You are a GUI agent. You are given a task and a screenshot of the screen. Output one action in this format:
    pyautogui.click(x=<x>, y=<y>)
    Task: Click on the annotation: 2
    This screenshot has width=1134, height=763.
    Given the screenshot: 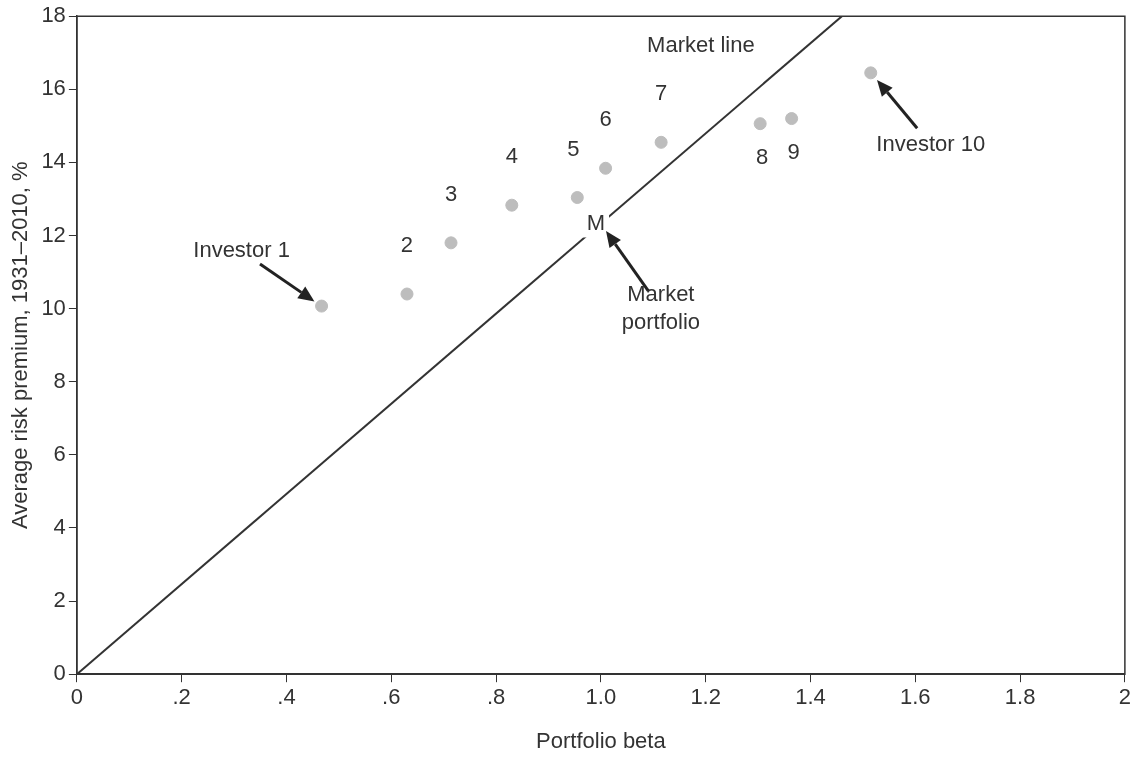 What is the action you would take?
    pyautogui.click(x=407, y=245)
    